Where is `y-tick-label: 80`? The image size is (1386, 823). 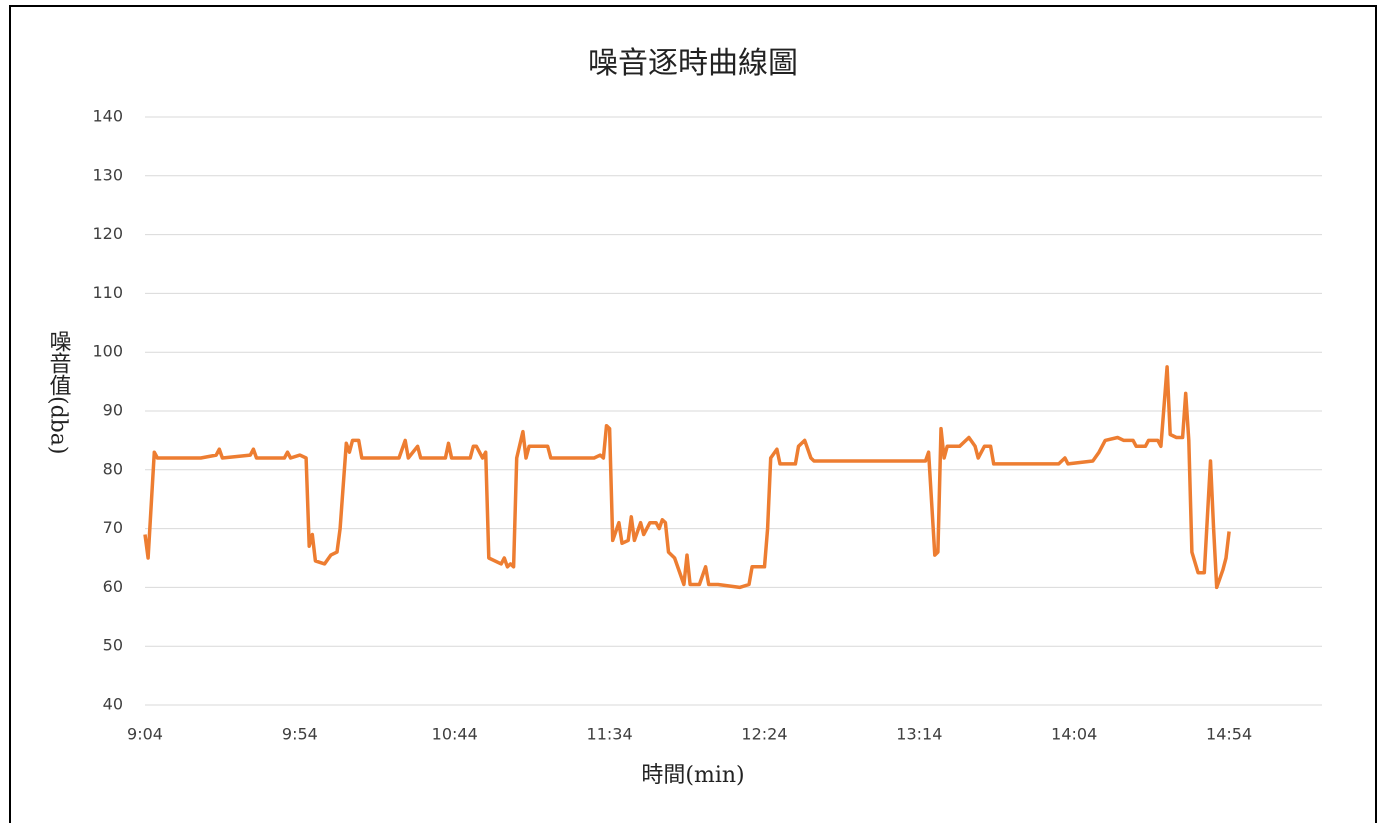
y-tick-label: 80 is located at coordinates (113, 468).